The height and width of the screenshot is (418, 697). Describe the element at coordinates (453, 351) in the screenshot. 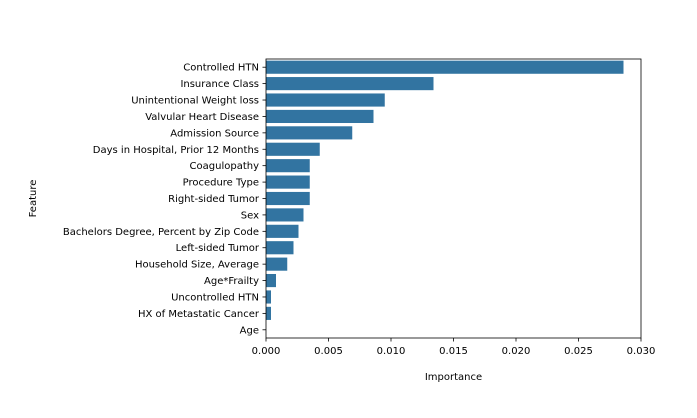

I see `x-tick-label: 0.015` at that location.